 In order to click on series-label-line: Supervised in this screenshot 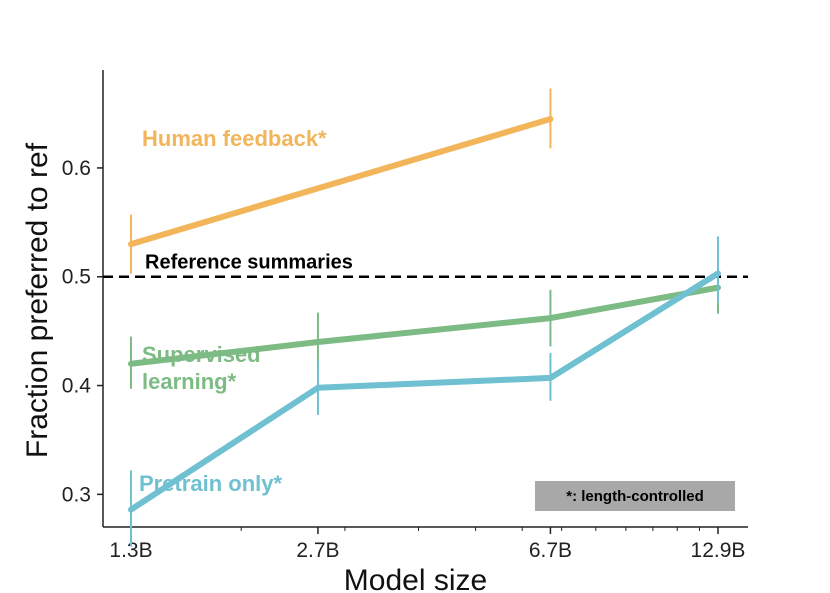, I will do `click(201, 354)`.